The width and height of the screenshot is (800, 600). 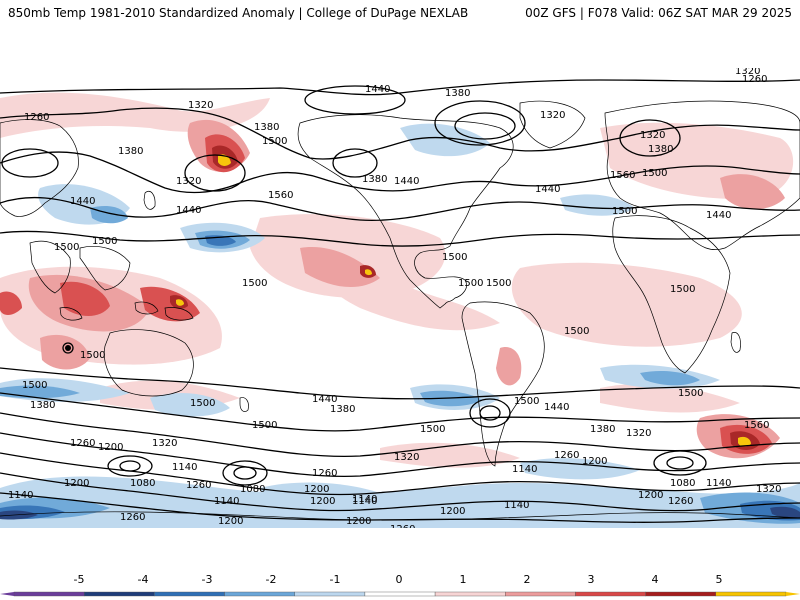 What do you see at coordinates (271, 579) in the screenshot?
I see `colorbar-tick-label: -2` at bounding box center [271, 579].